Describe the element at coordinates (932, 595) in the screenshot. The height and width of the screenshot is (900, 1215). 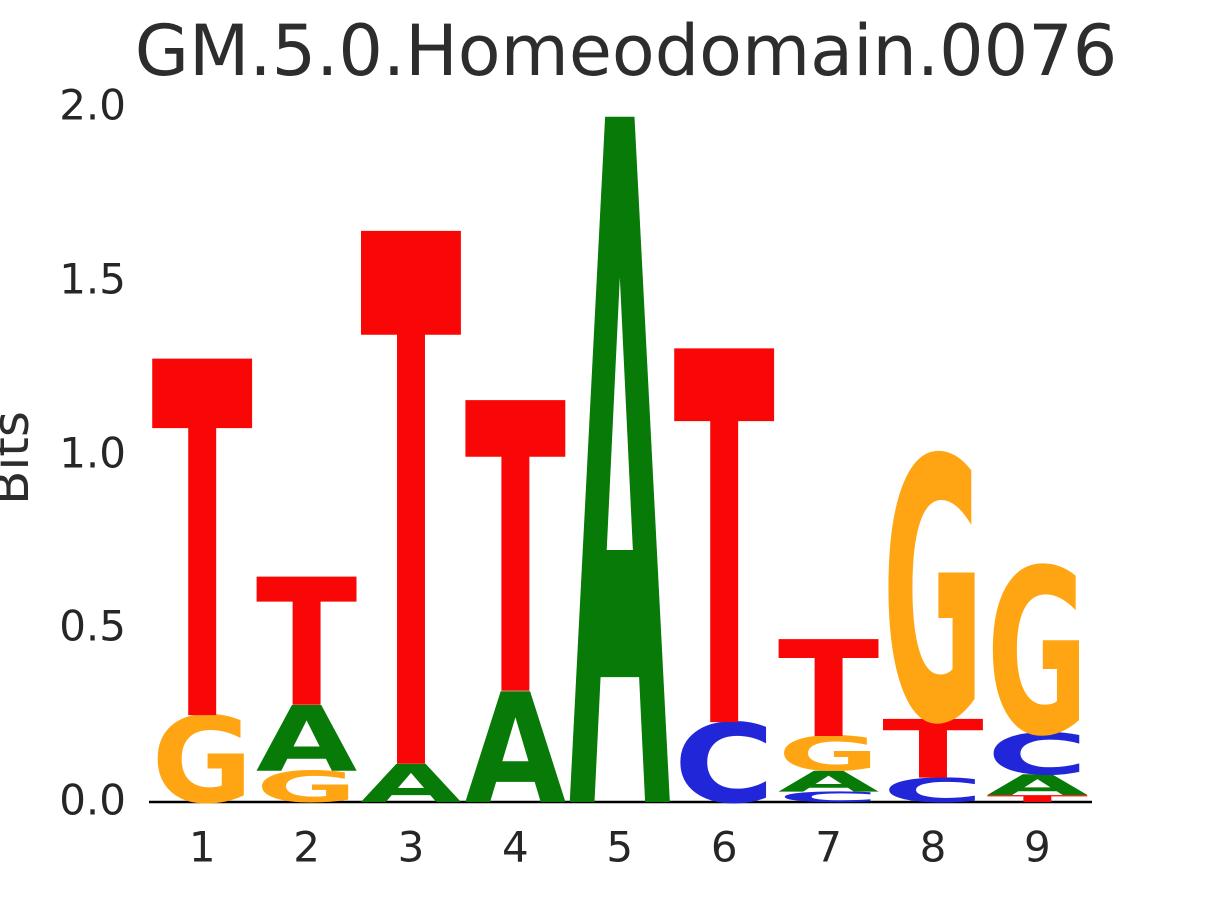
I see `logo-letter-G-pos8: G` at that location.